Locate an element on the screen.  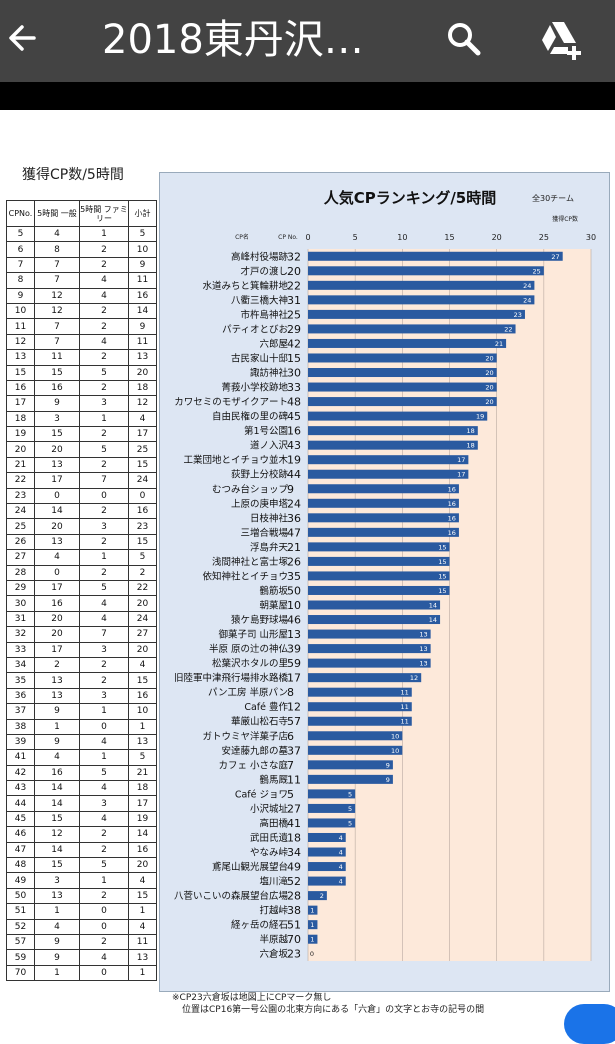
cell-general: 1 is located at coordinates (57, 973).